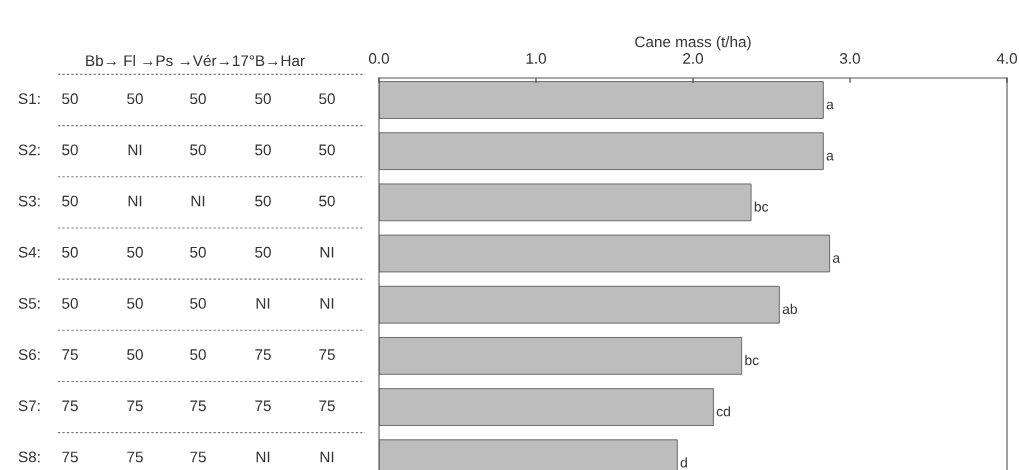 The image size is (1019, 470). What do you see at coordinates (693, 43) in the screenshot?
I see `x-axis-title: Cane mass (t/ha)` at bounding box center [693, 43].